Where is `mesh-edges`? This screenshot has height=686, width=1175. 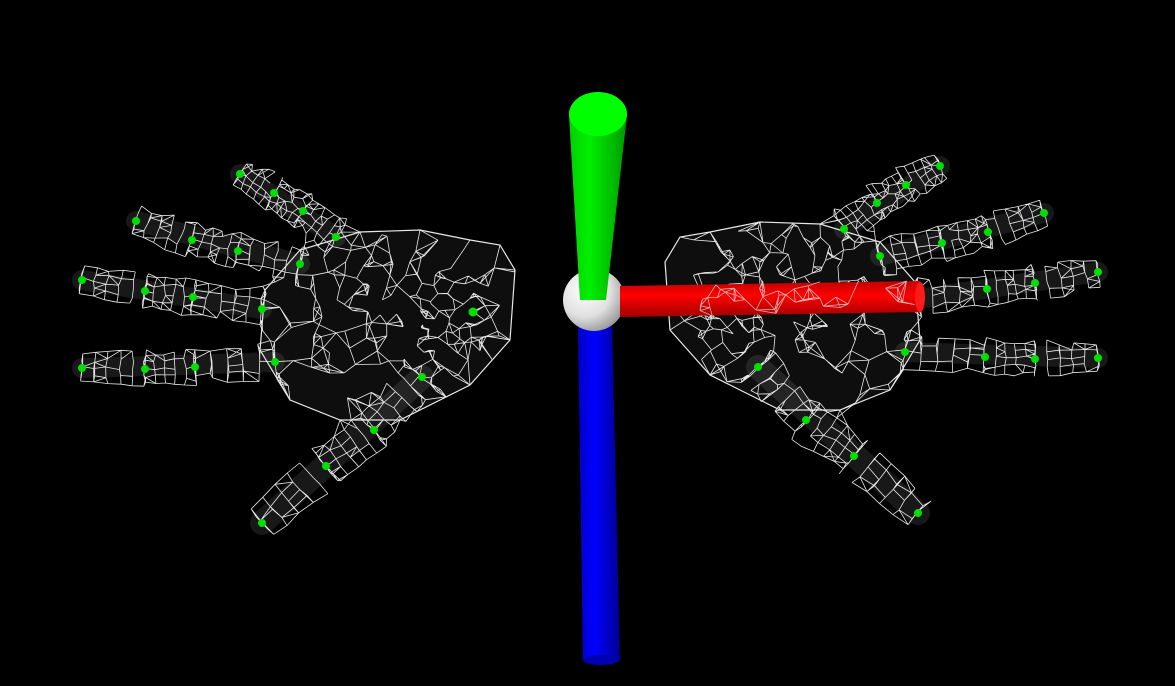
mesh-edges is located at coordinates (807, 298).